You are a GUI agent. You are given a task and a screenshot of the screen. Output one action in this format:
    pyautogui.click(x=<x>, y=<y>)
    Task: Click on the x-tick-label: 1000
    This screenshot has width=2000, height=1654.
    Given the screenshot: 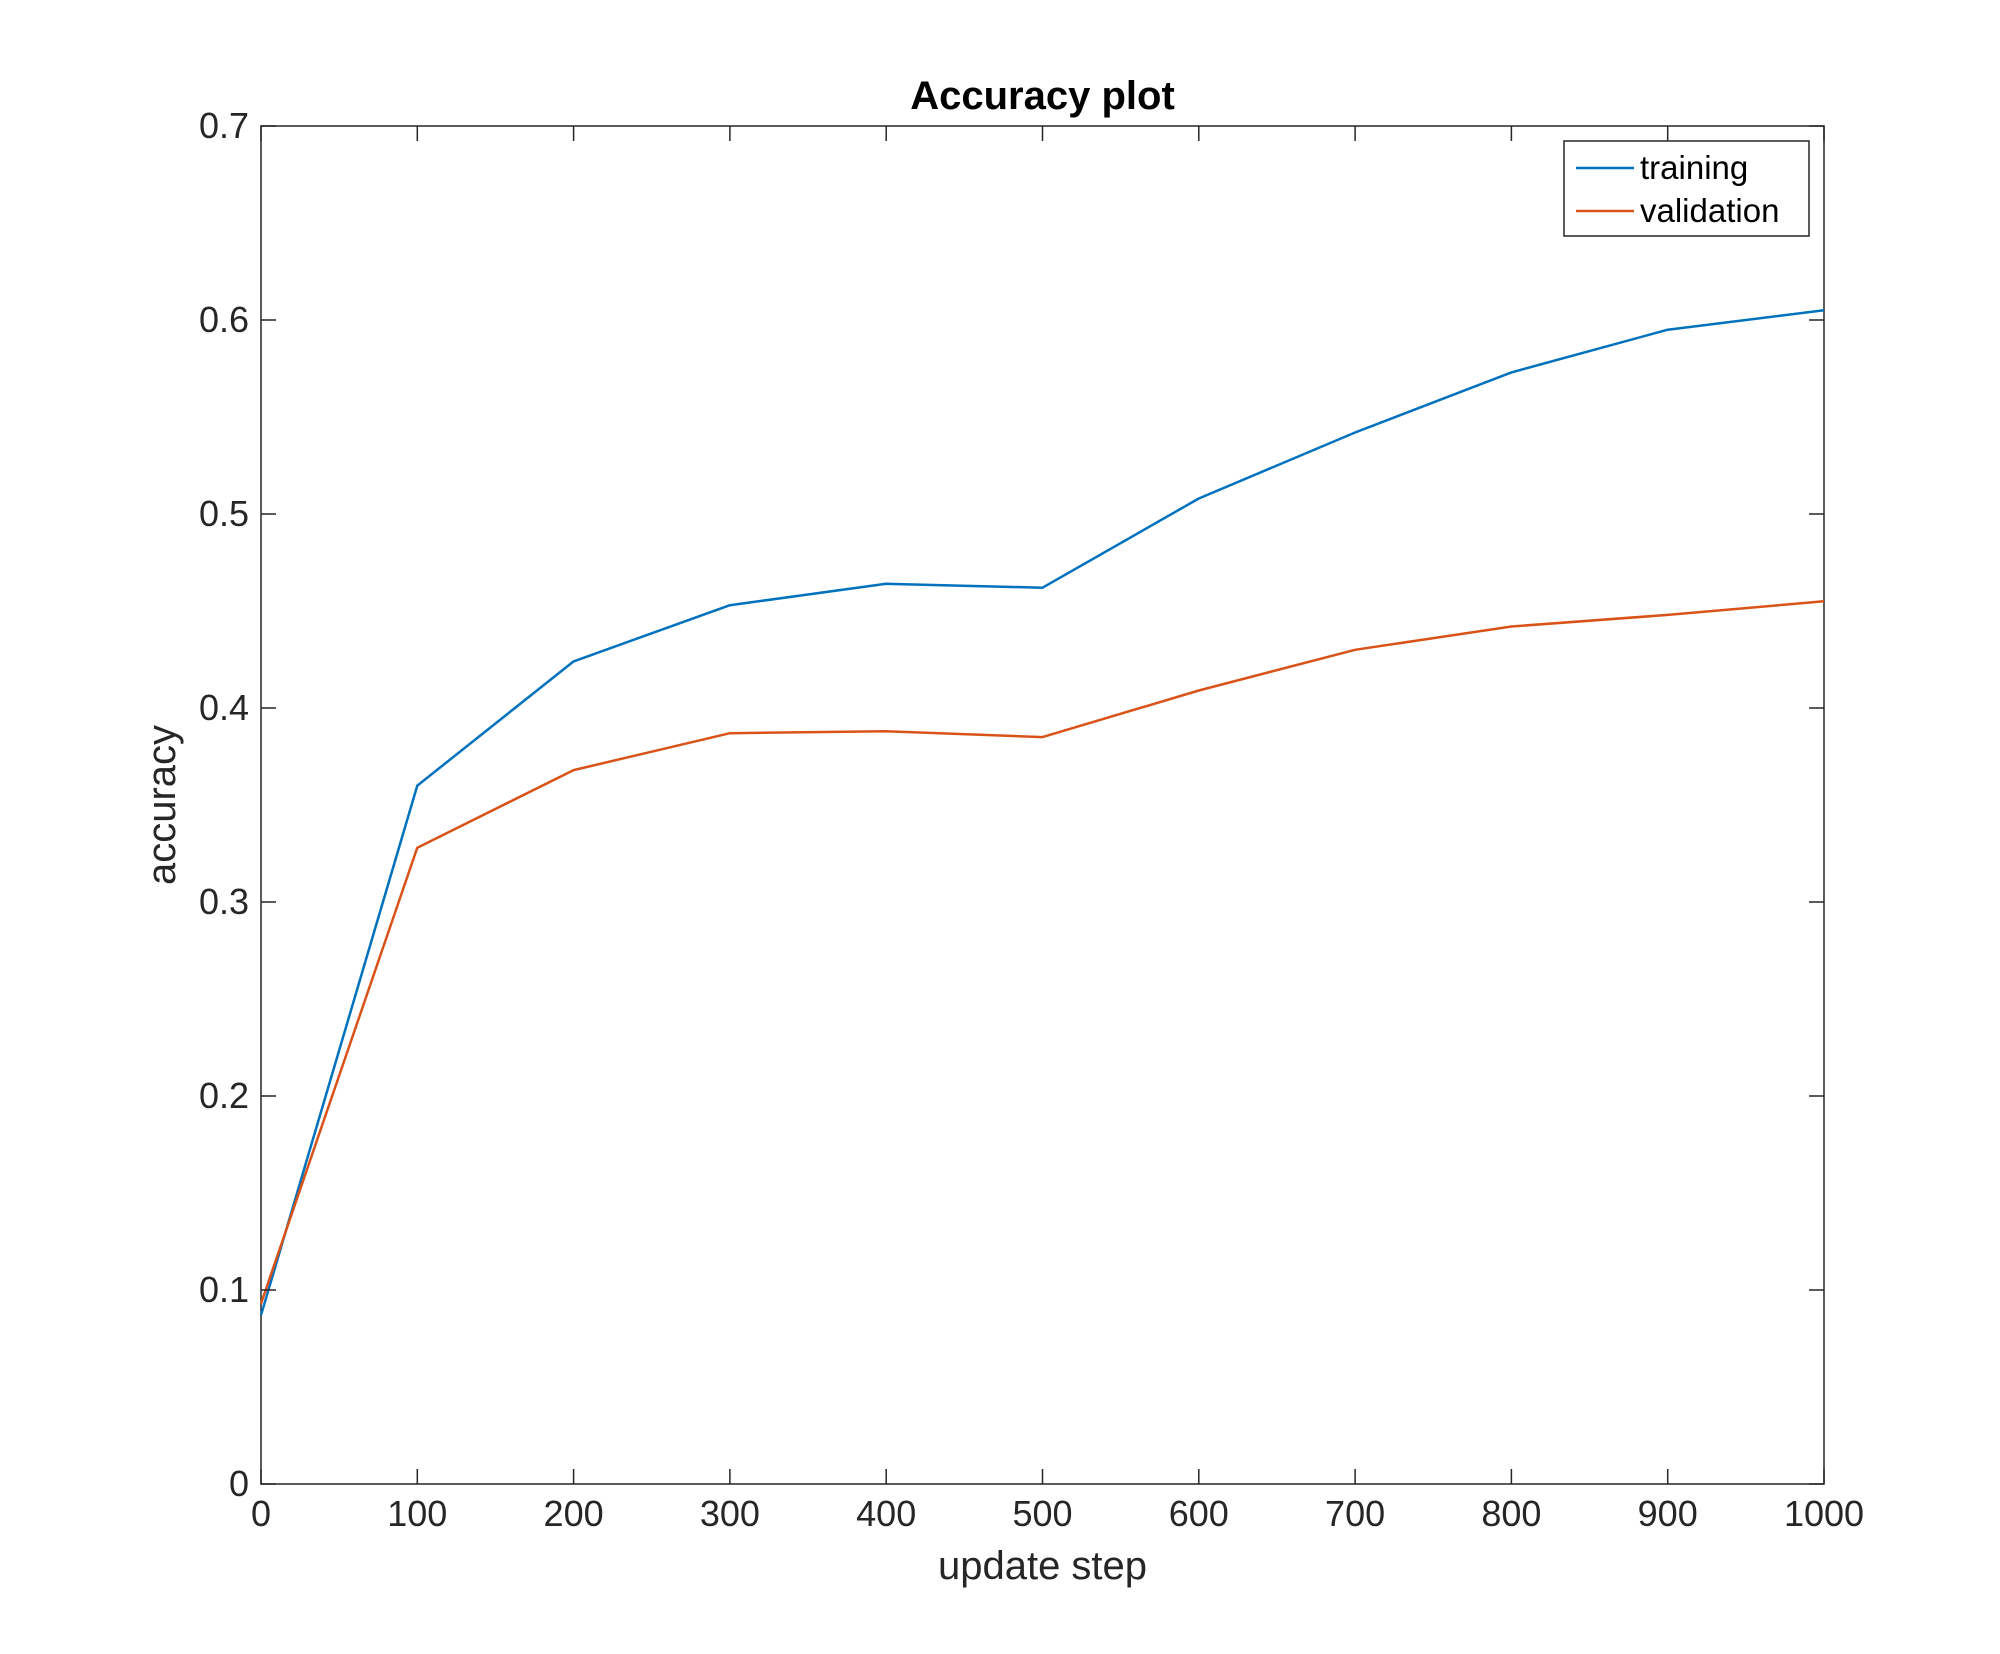 What is the action you would take?
    pyautogui.click(x=1824, y=1513)
    